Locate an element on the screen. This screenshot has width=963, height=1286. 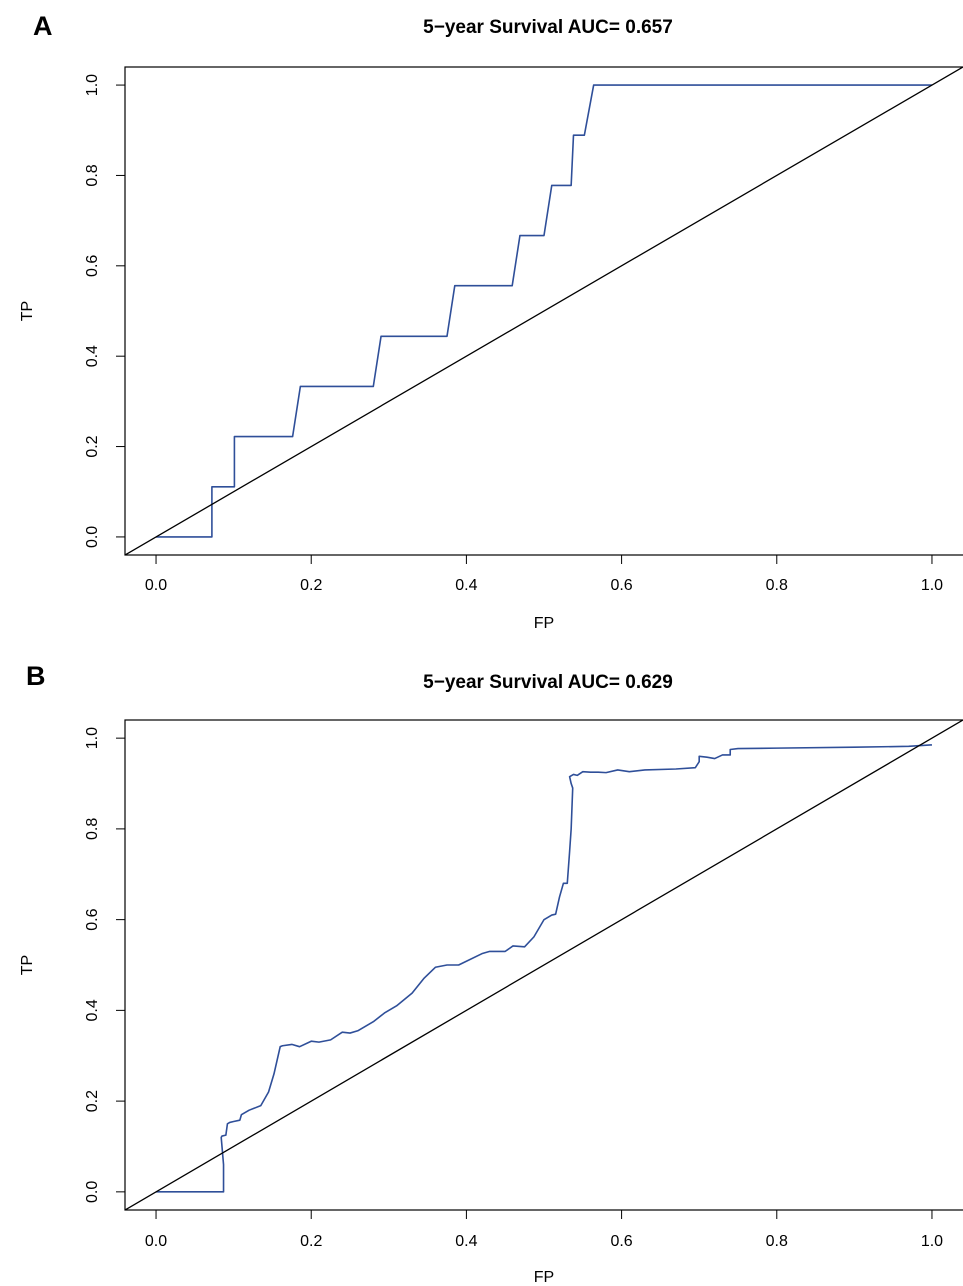
panel-letter: A is located at coordinates (43, 26).